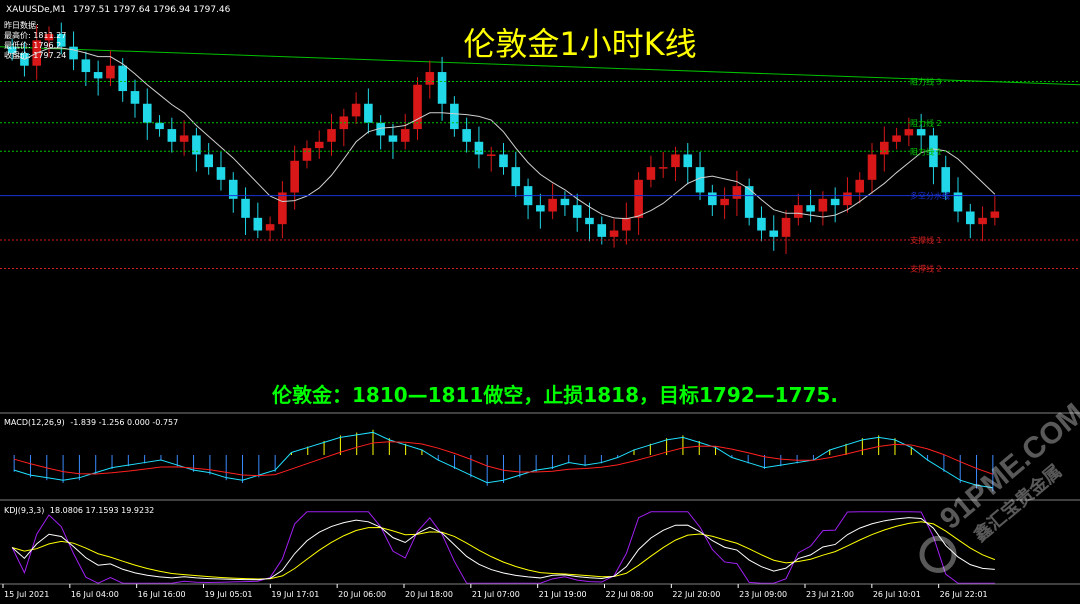  What do you see at coordinates (926, 82) in the screenshot?
I see `level-label-0: 阻力线 3` at bounding box center [926, 82].